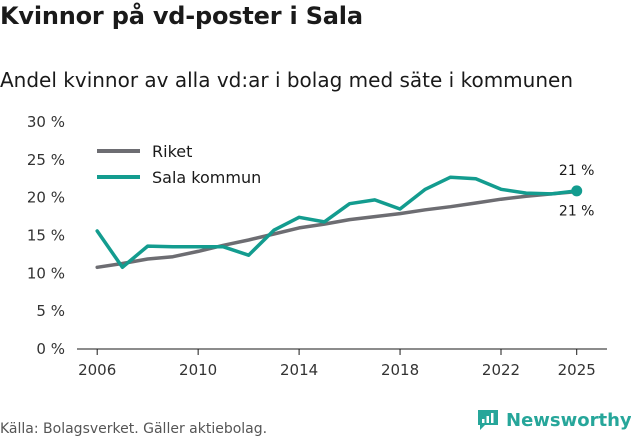 This screenshot has width=631, height=439. Describe the element at coordinates (134, 429) in the screenshot. I see `source-note: Källa: Bolagsverket. Gäller aktiebolag.` at that location.